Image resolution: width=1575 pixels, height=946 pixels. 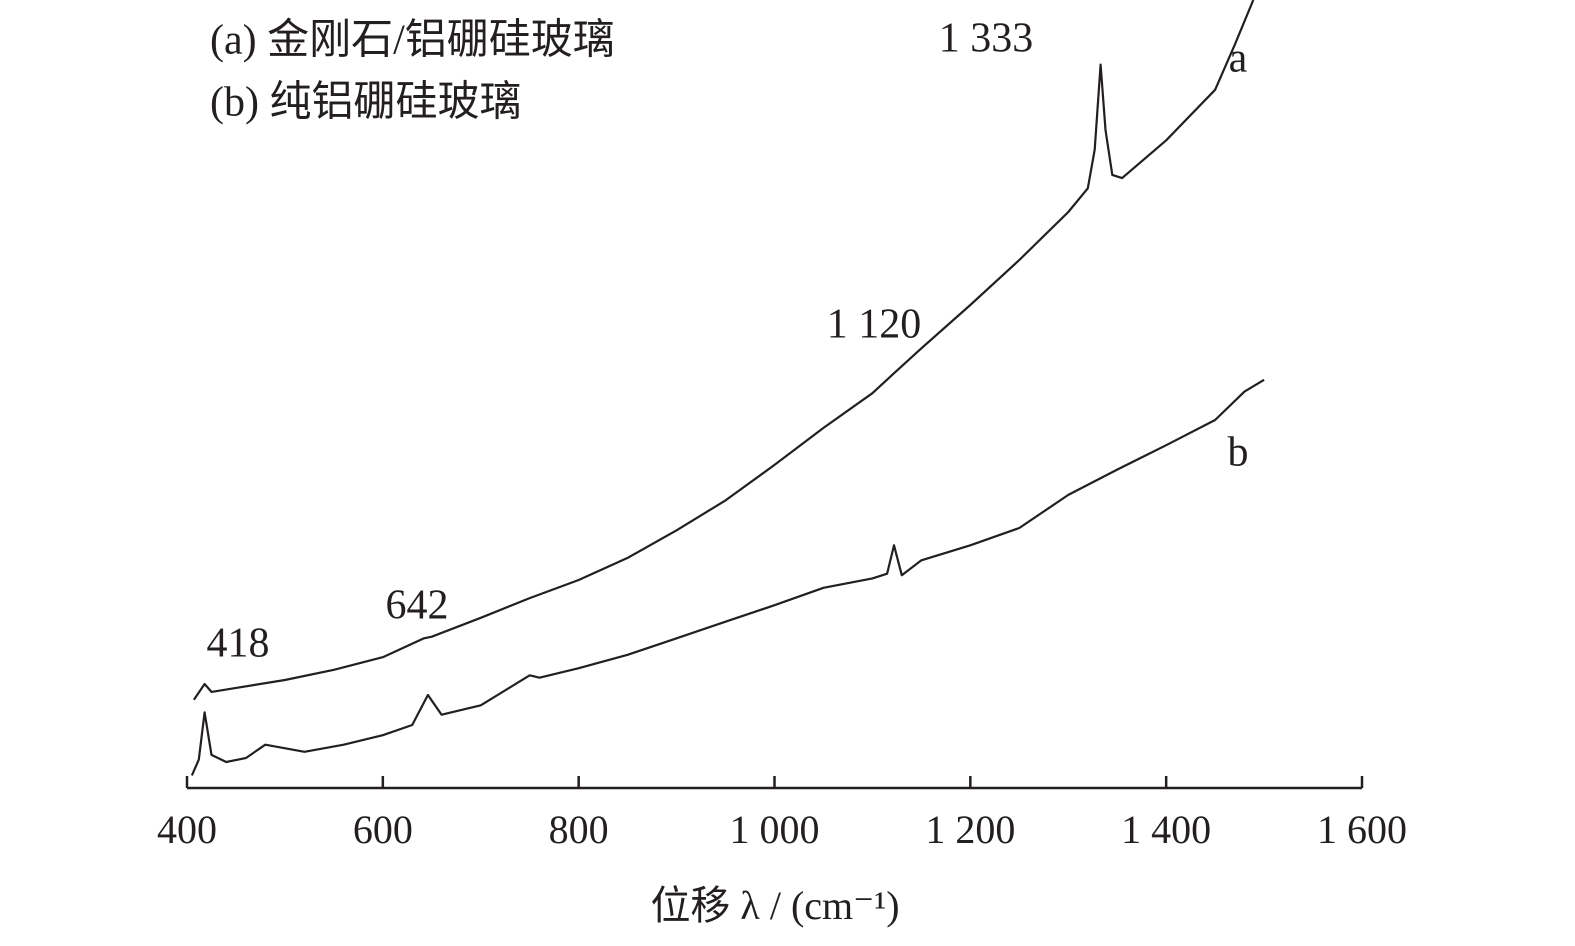 What do you see at coordinates (874, 325) in the screenshot?
I see `peak-annotation: 1 120` at bounding box center [874, 325].